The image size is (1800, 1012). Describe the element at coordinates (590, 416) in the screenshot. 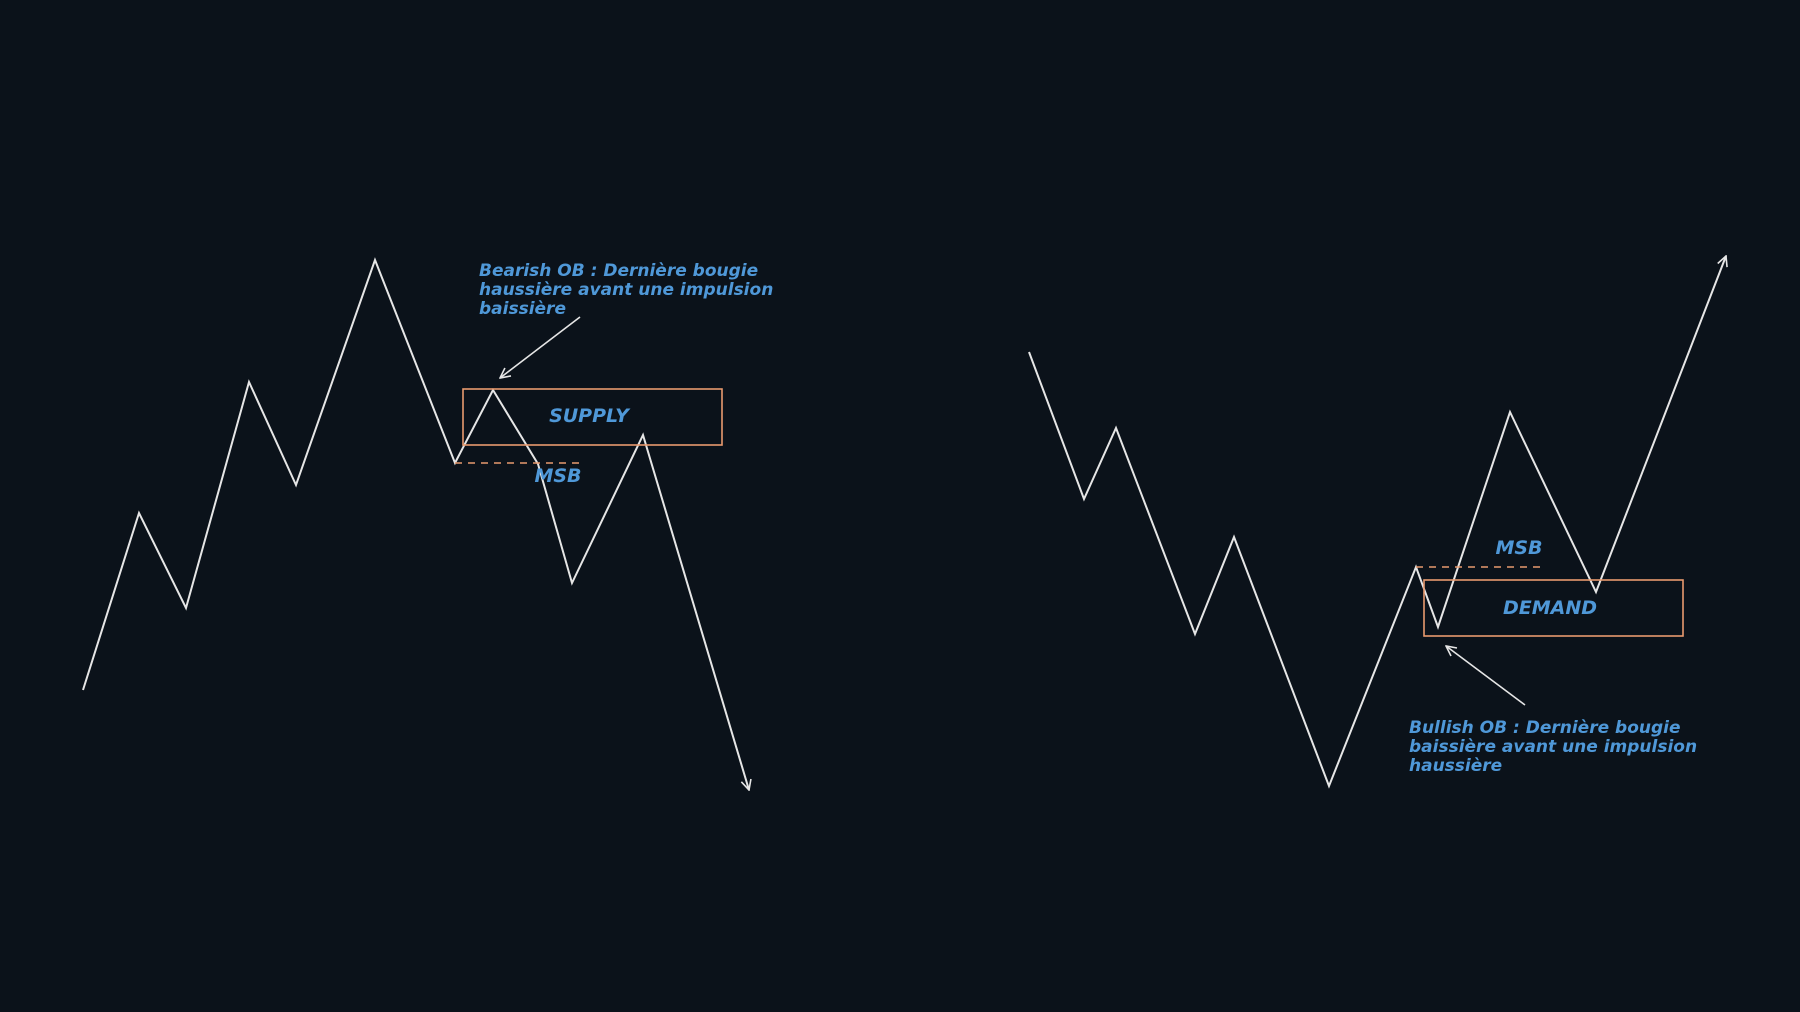

I see `supply-zone-label: SUPPLY` at that location.